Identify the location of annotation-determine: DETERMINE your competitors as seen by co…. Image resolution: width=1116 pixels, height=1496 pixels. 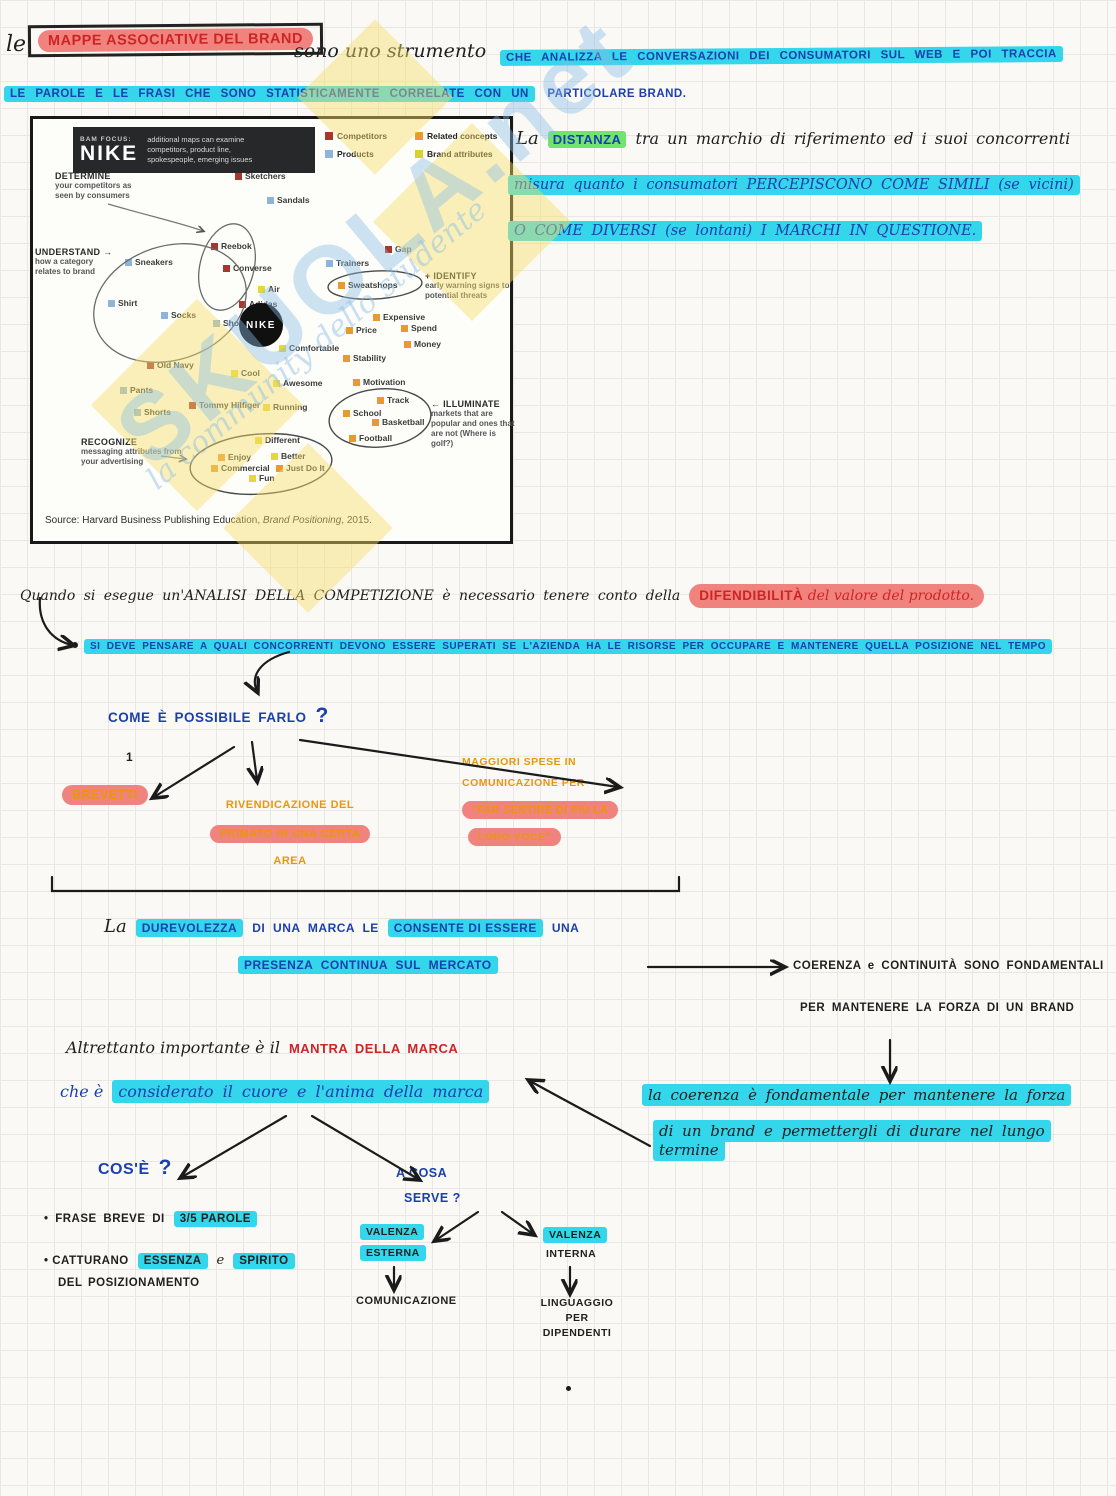
(93, 185).